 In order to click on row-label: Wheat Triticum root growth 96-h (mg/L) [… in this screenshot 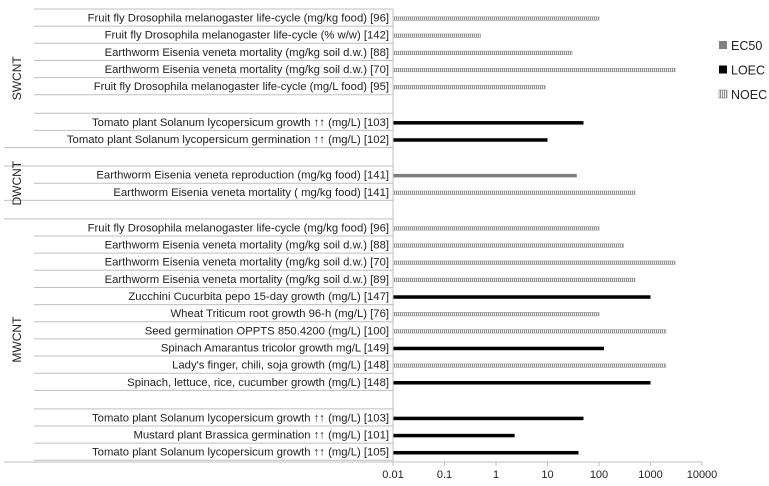, I will do `click(280, 314)`.